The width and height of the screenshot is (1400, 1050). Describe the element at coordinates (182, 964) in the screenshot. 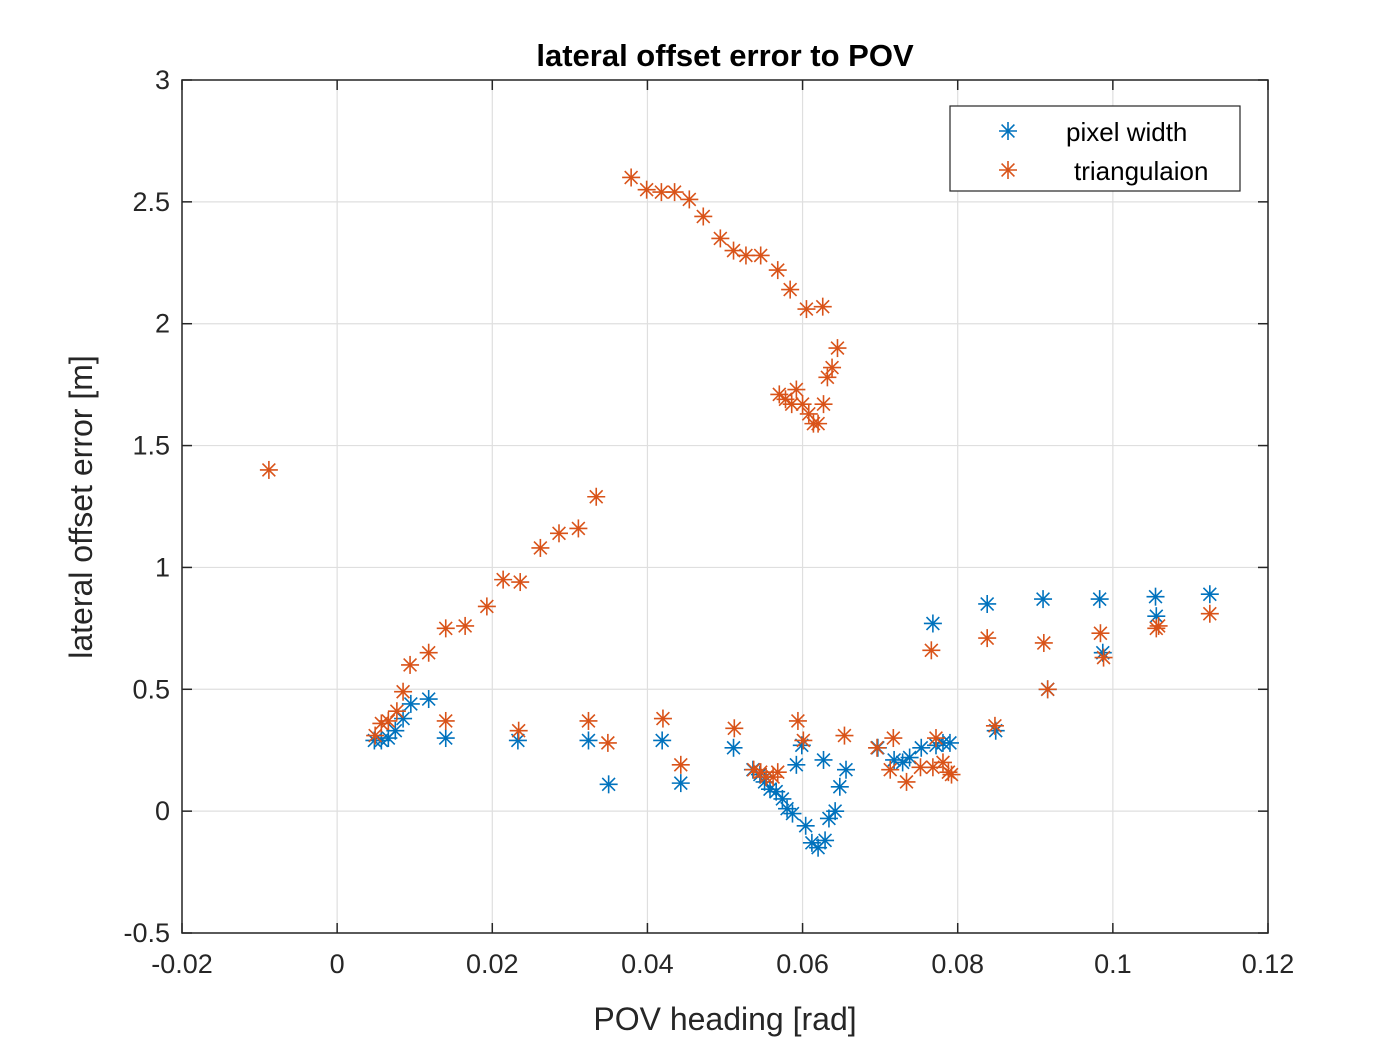

I see `x-tick-label: -0.02` at that location.